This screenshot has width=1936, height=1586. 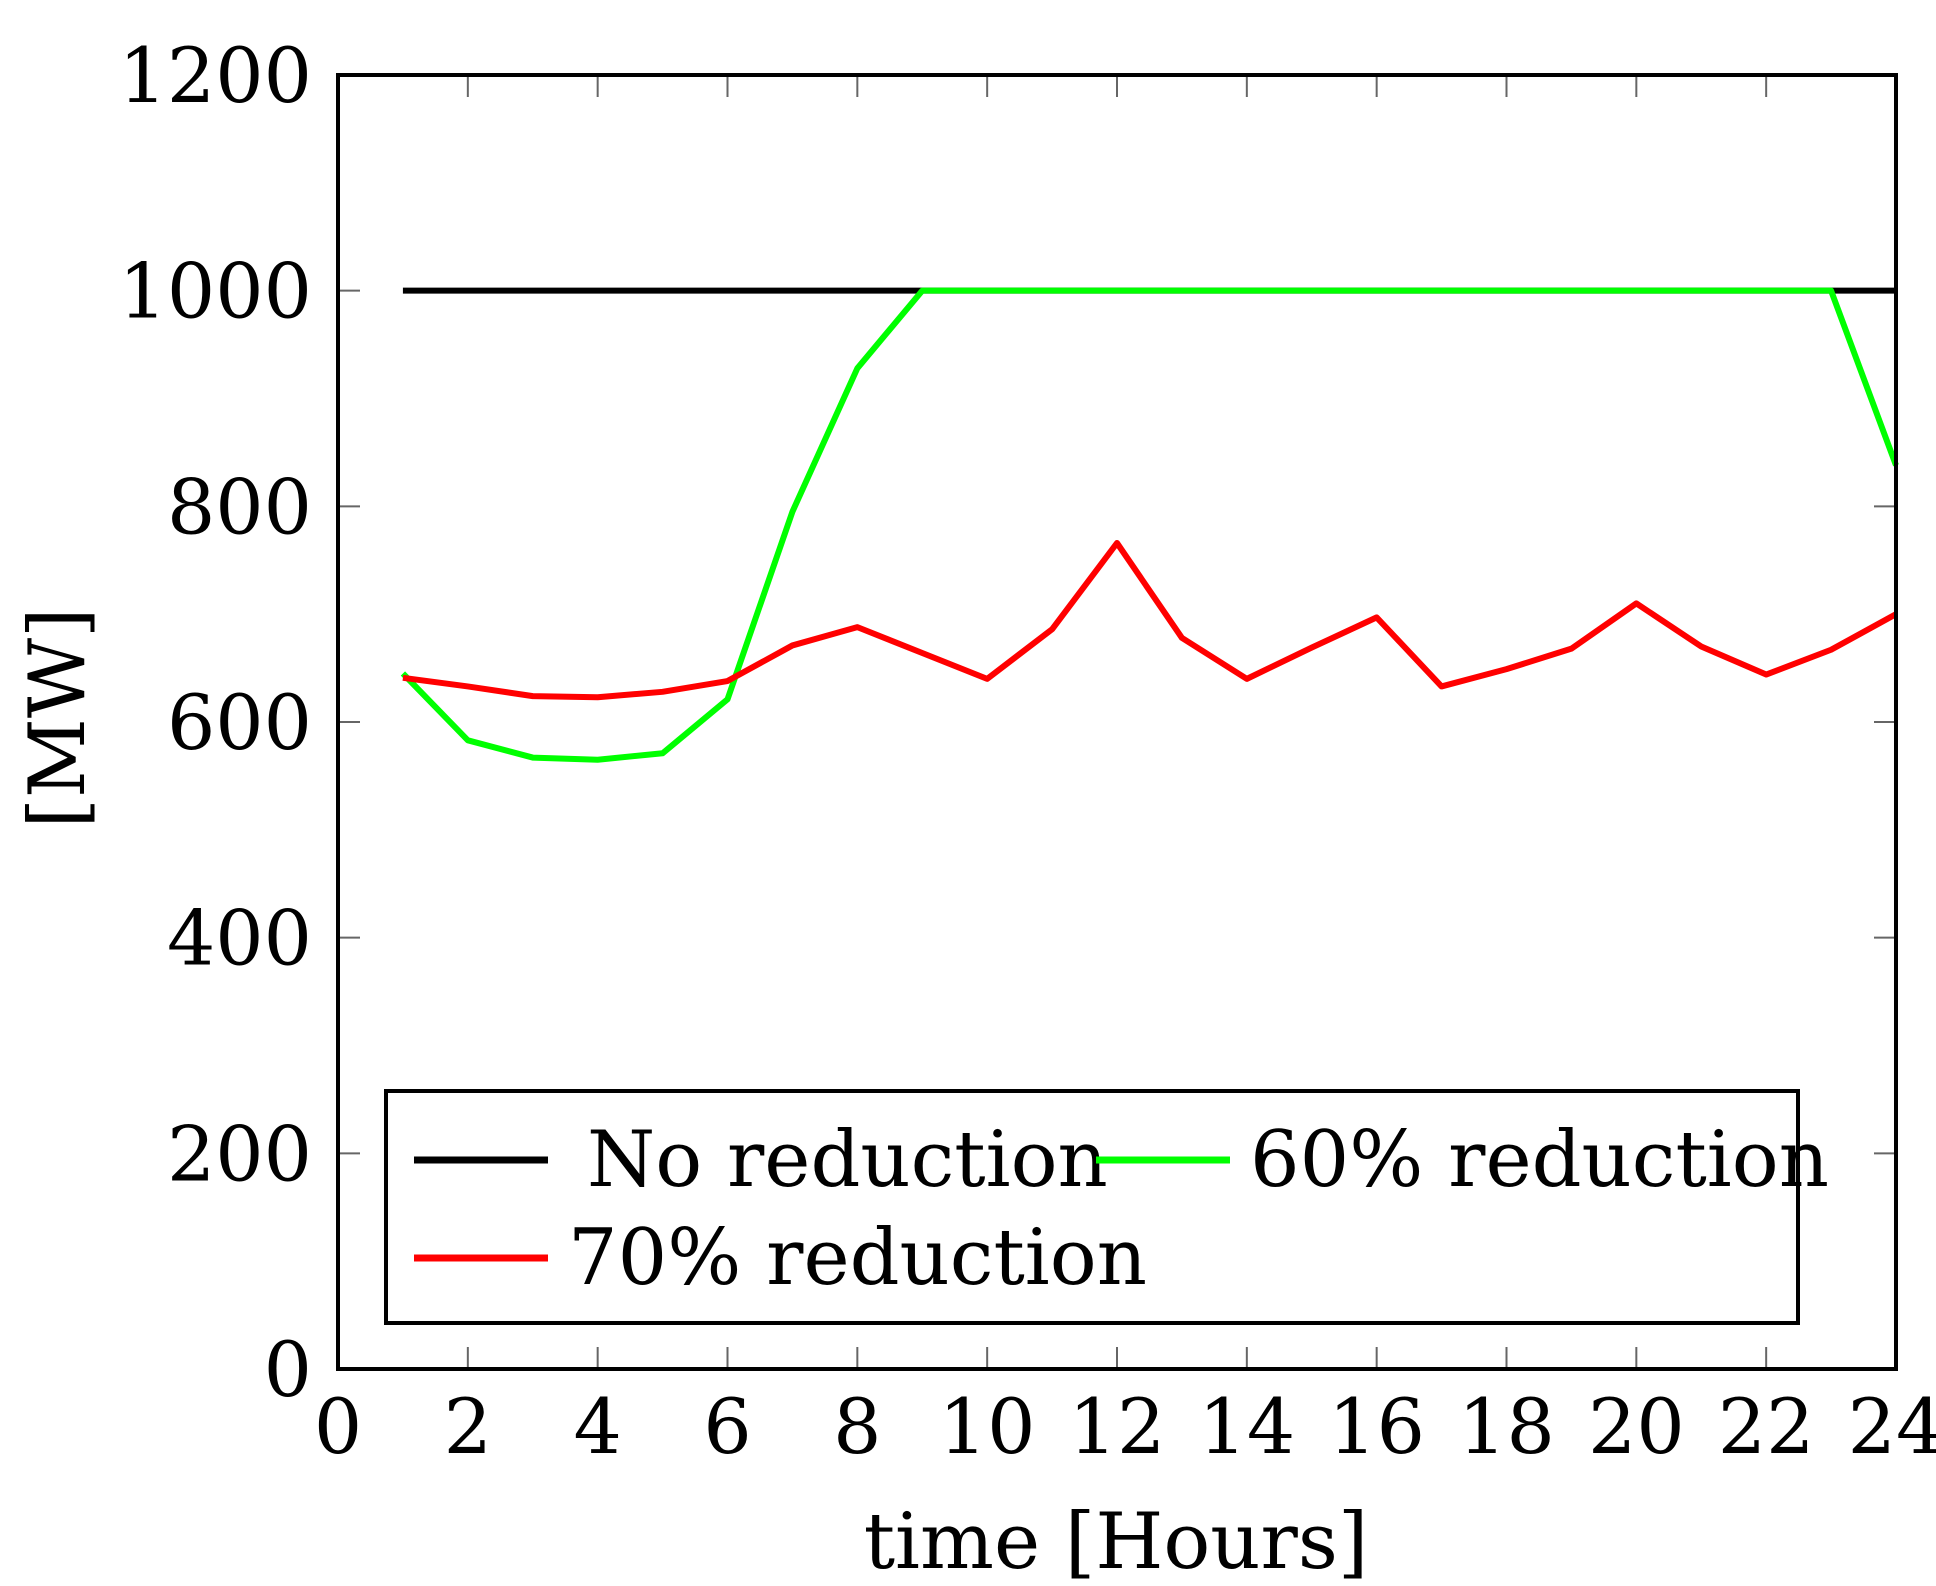 What do you see at coordinates (857, 1258) in the screenshot?
I see `legend-label-70-reduction: 70% reduction` at bounding box center [857, 1258].